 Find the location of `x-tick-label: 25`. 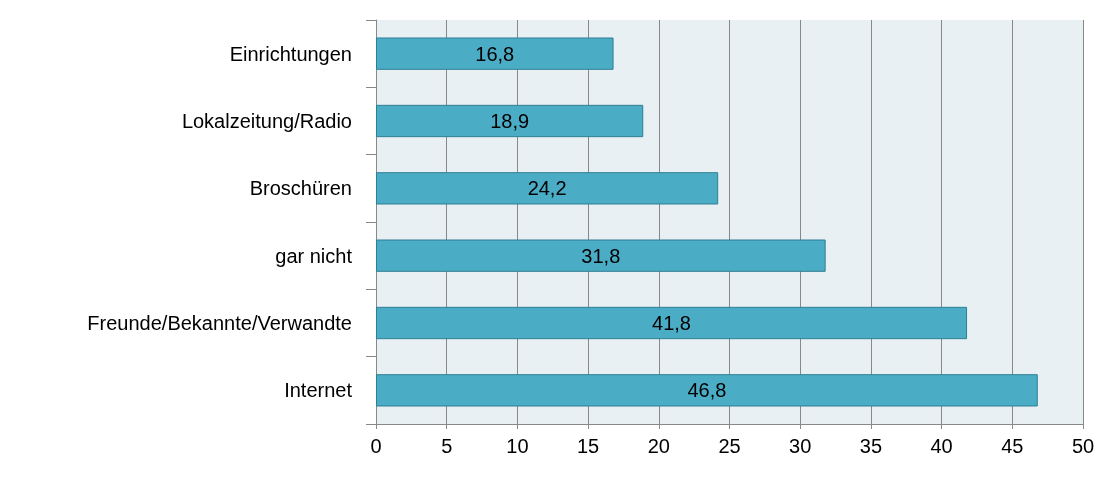

x-tick-label: 25 is located at coordinates (729, 446).